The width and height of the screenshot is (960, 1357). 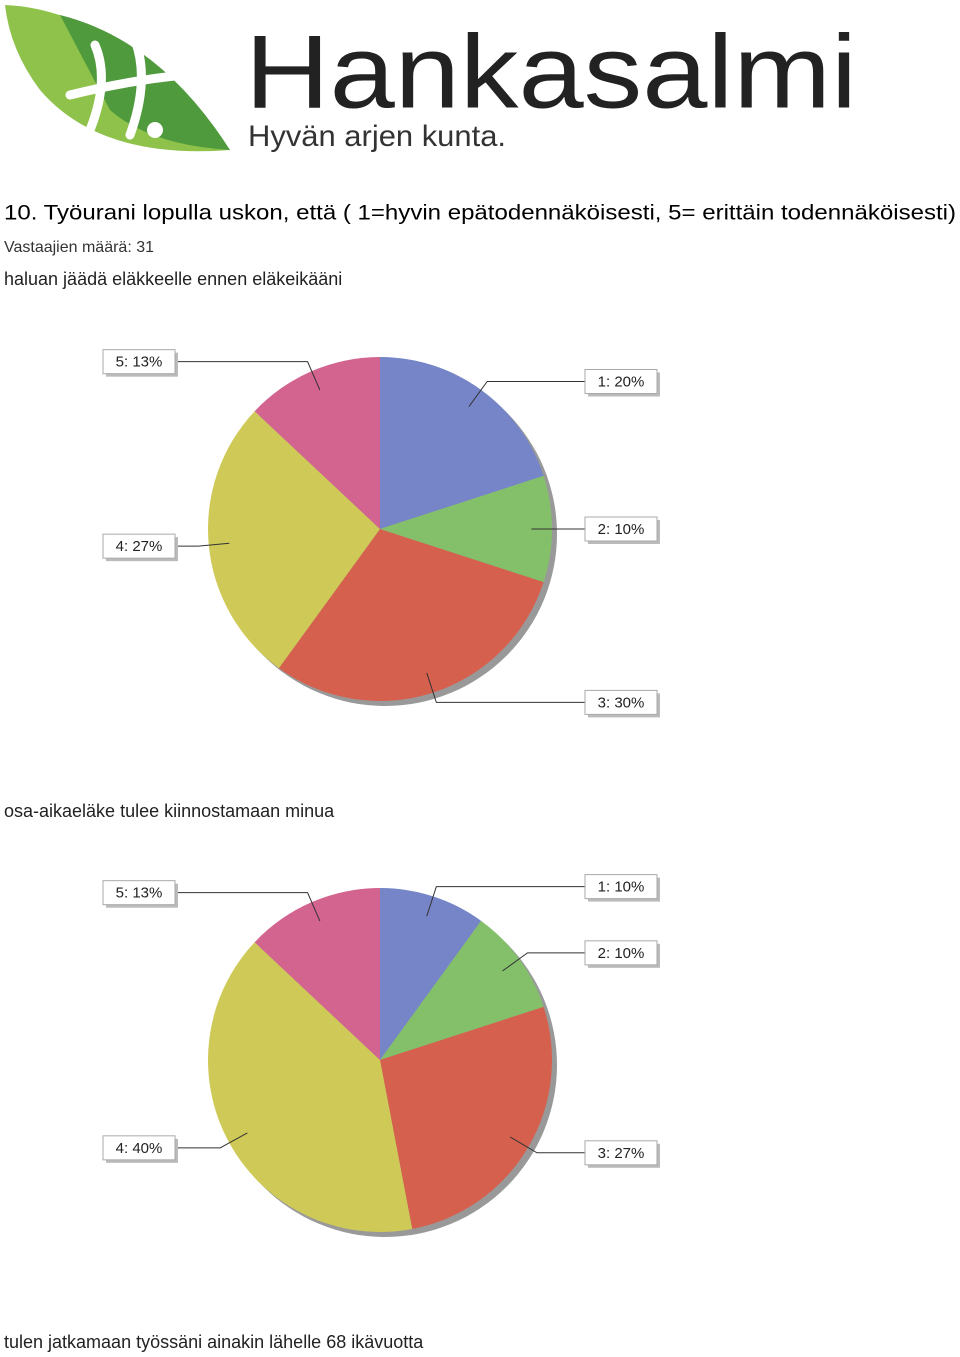 What do you see at coordinates (377, 136) in the screenshot?
I see `logo-tagline: Hyvän arjen kunta.` at bounding box center [377, 136].